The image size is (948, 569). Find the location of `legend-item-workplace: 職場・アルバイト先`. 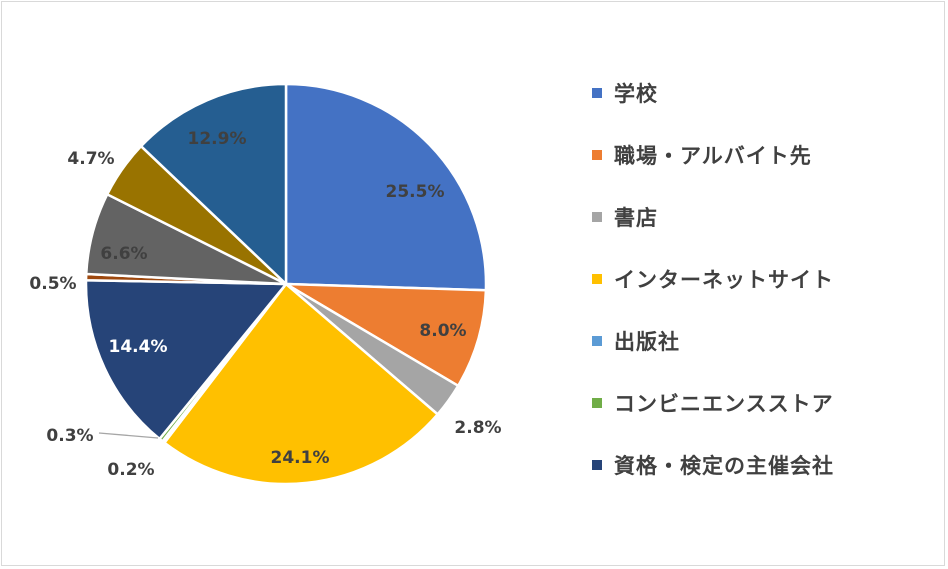

legend-item-workplace: 職場・アルバイト先 is located at coordinates (713, 155).